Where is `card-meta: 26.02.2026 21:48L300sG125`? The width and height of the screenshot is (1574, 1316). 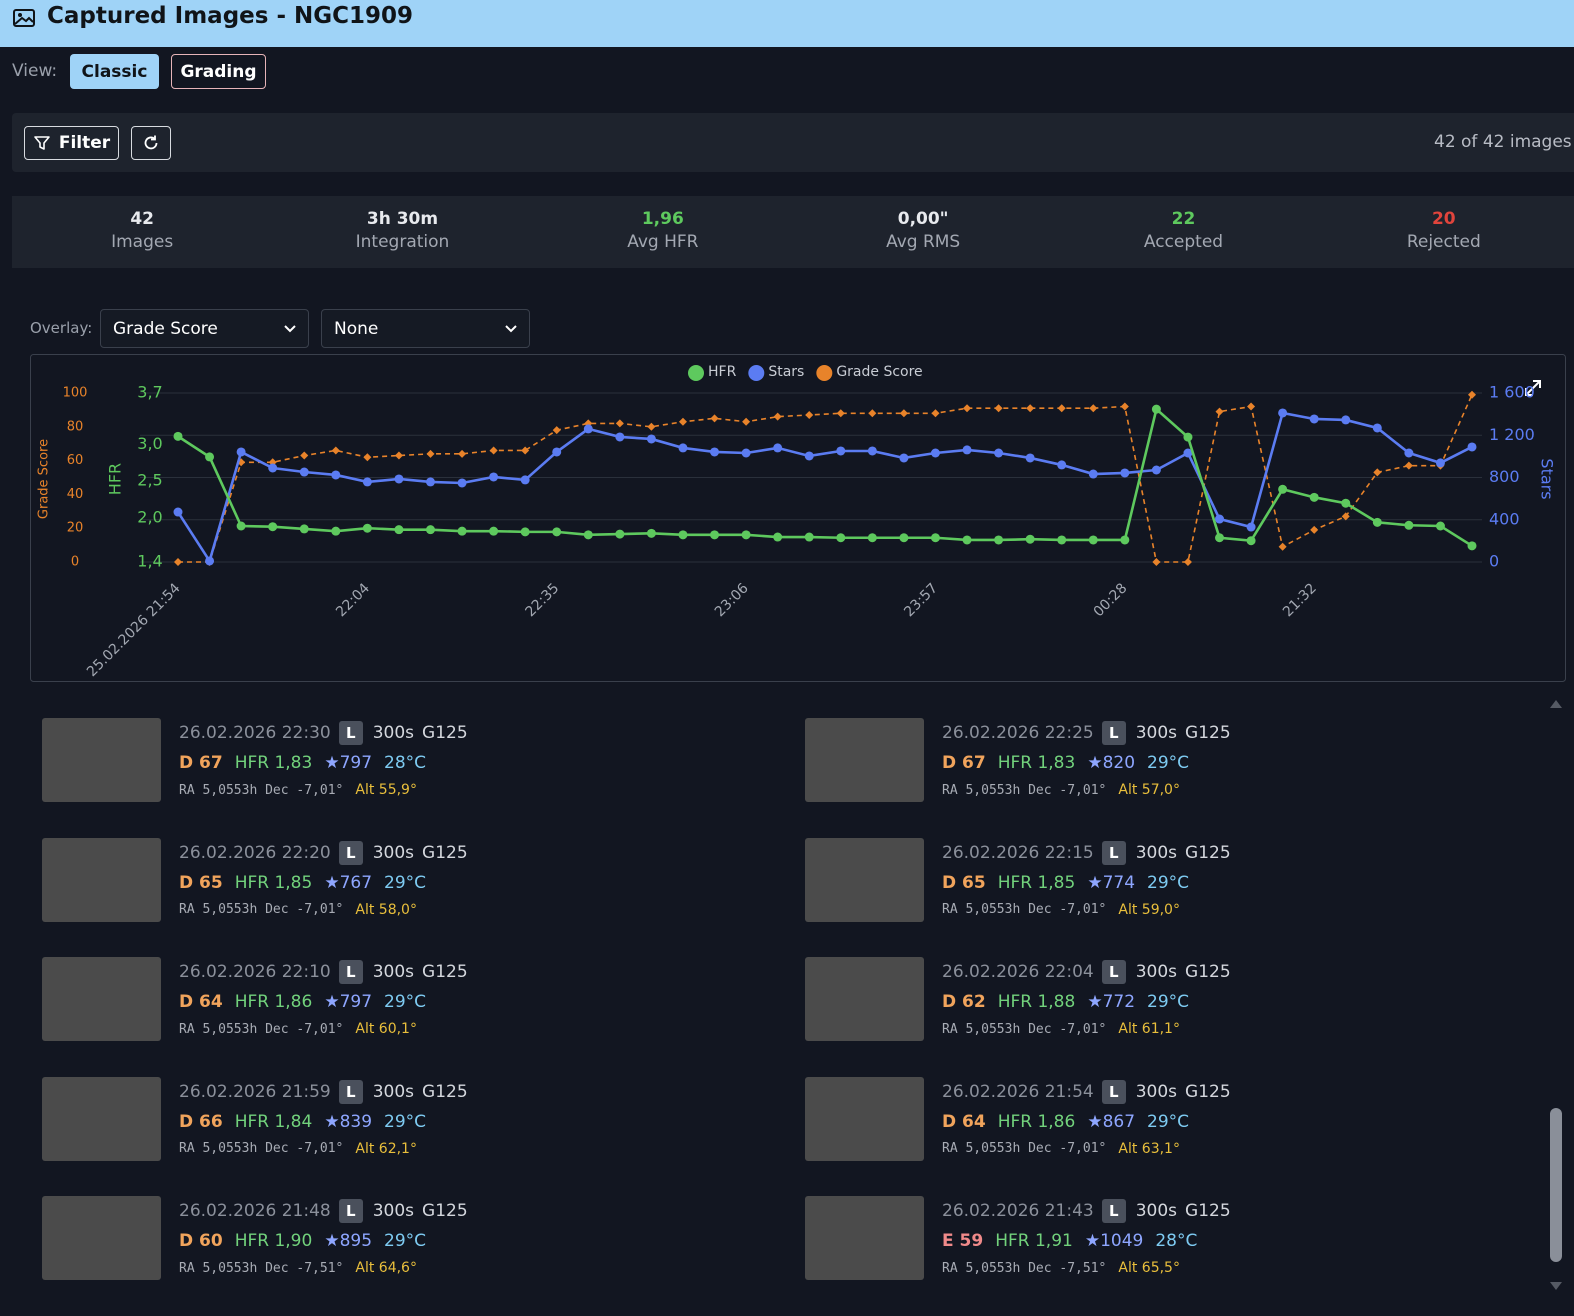 card-meta: 26.02.2026 21:48L300sG125 is located at coordinates (323, 1211).